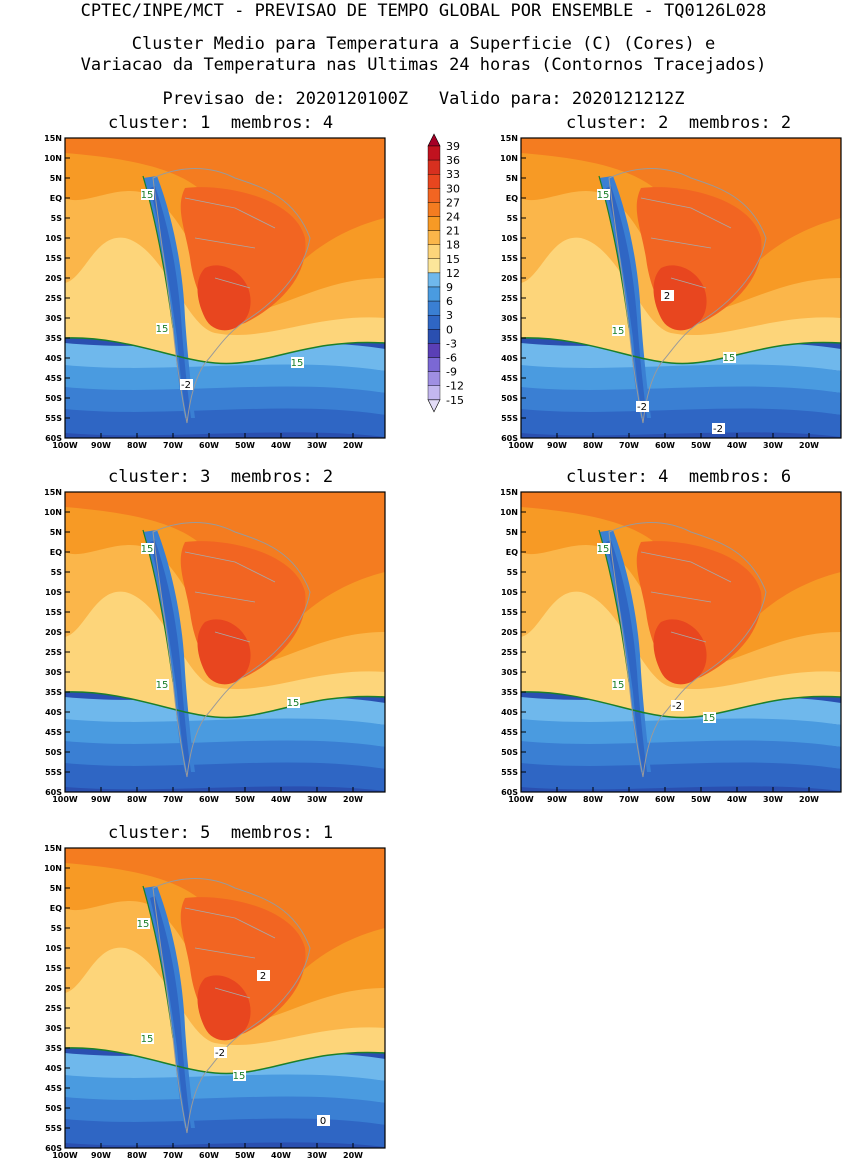  Describe the element at coordinates (451, 358) in the screenshot. I see `colorbar-label: -6` at that location.